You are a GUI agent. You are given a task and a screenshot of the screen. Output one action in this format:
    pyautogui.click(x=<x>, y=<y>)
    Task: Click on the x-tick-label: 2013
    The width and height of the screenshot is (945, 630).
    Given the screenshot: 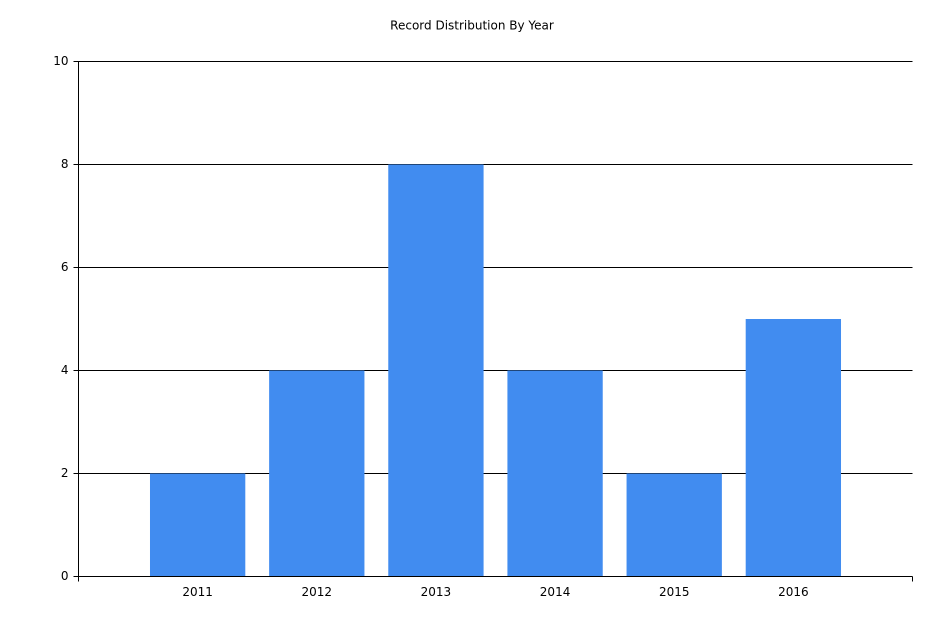 What is the action you would take?
    pyautogui.click(x=436, y=592)
    